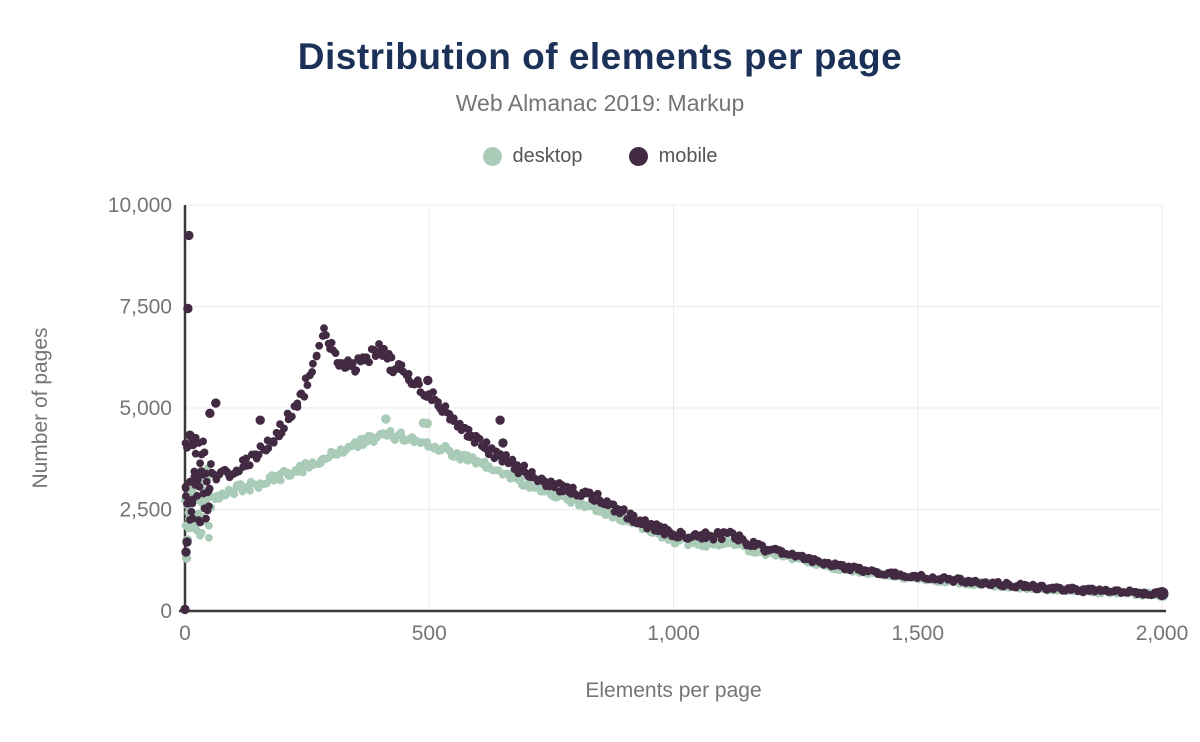 The image size is (1200, 742). I want to click on y-tick-label: 7,500, so click(145, 307).